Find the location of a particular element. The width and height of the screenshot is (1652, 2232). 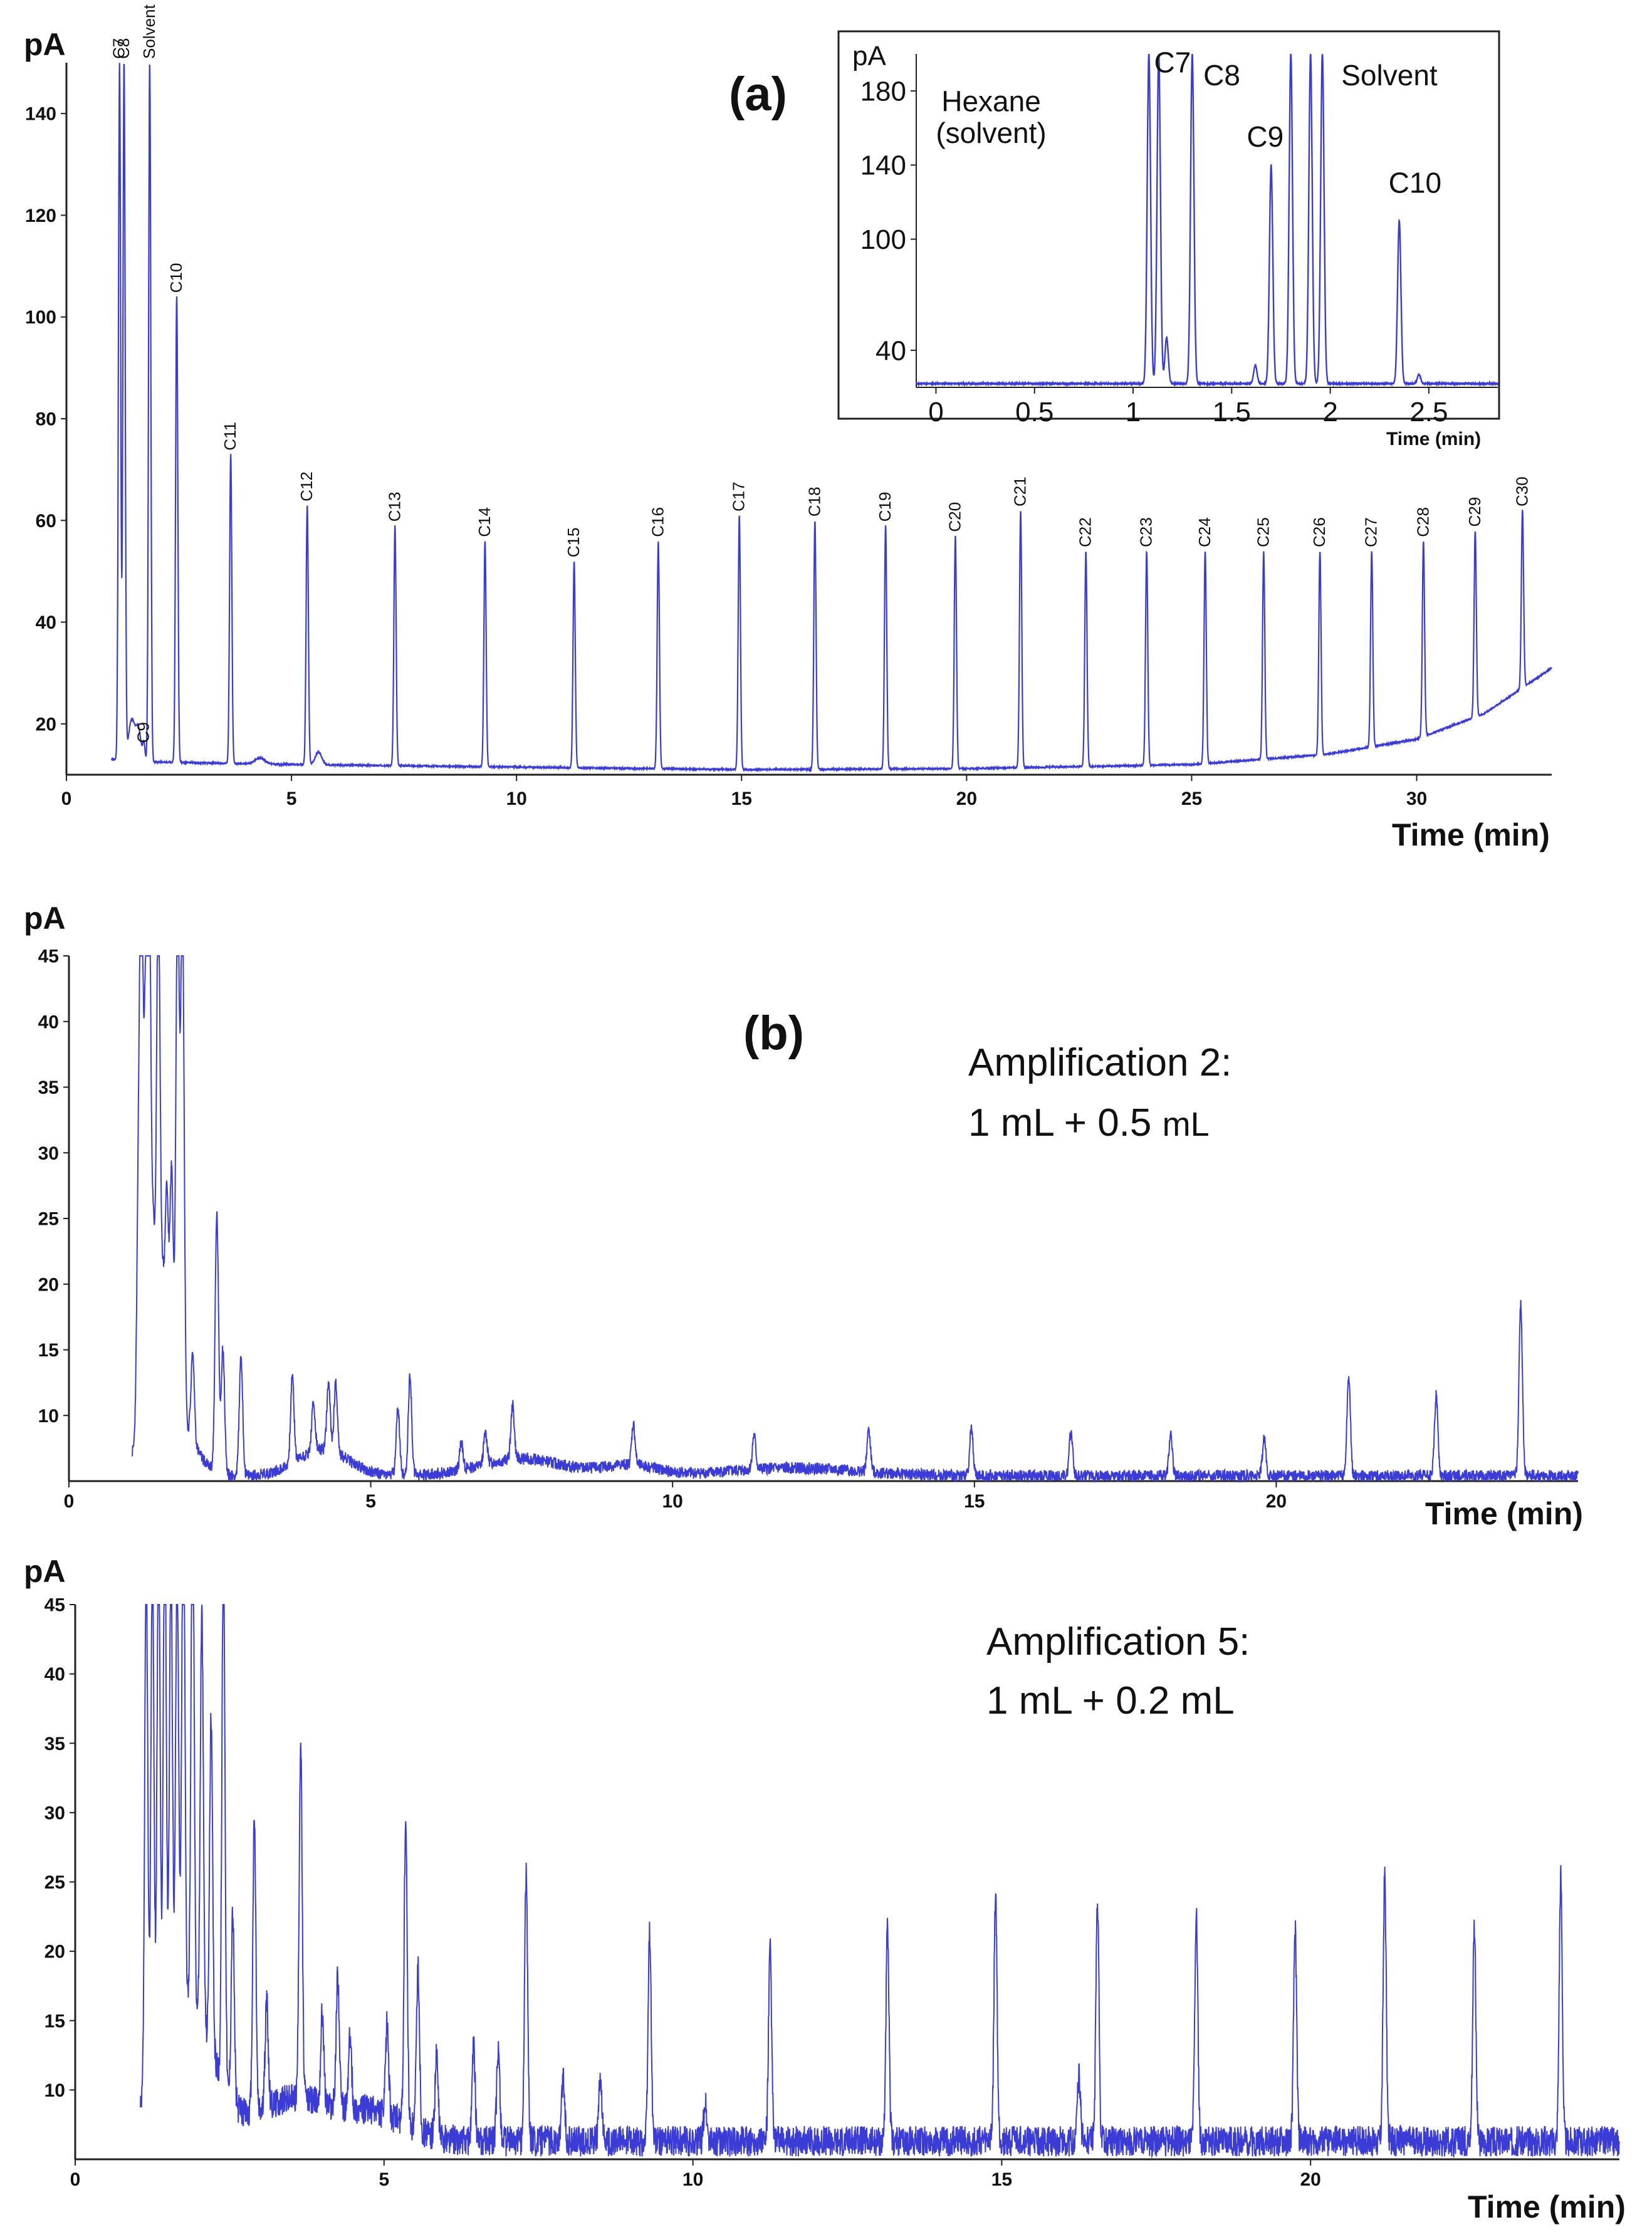

panel-b-y-ticks: 10 15 20 25 30 35 40 45 is located at coordinates (53, 1186).